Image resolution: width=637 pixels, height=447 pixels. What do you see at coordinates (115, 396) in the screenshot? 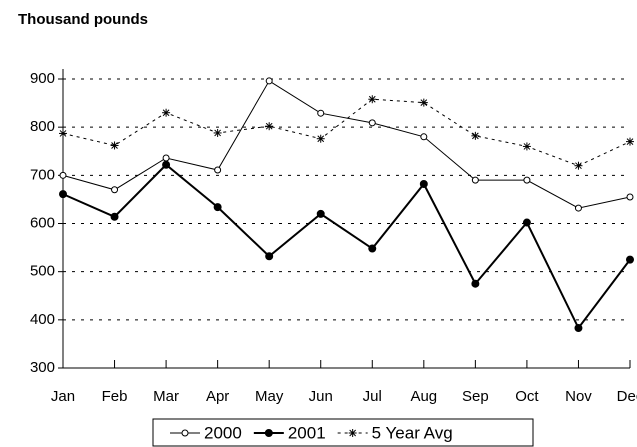
I see `x-tick-label: Feb` at bounding box center [115, 396].